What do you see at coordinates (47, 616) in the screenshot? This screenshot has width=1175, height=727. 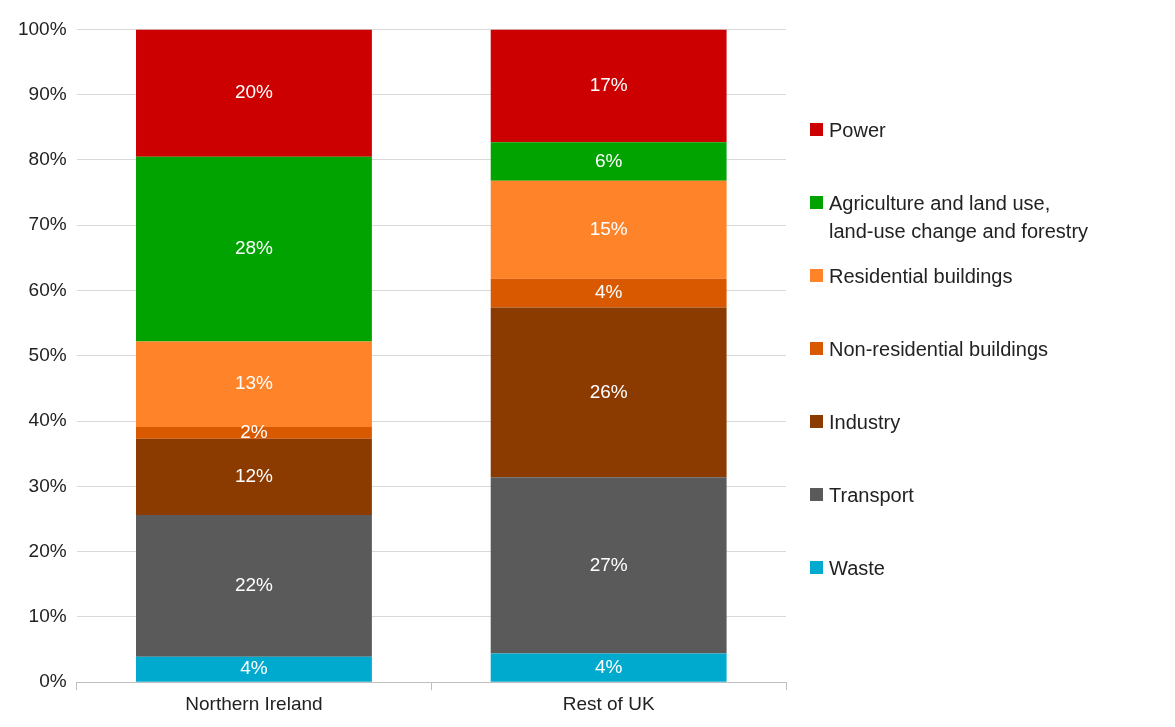 I see `y-tick-label: 10%` at bounding box center [47, 616].